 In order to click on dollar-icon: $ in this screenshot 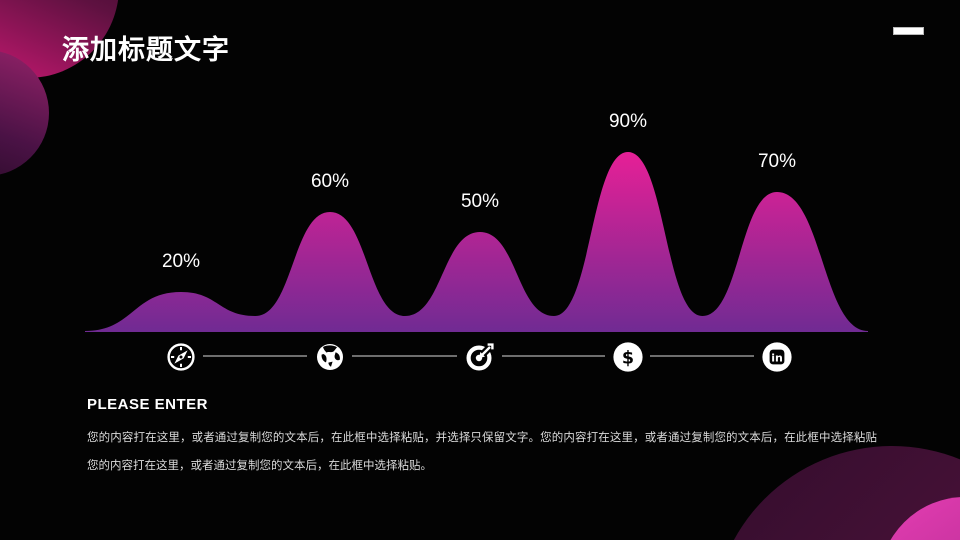, I will do `click(628, 357)`.